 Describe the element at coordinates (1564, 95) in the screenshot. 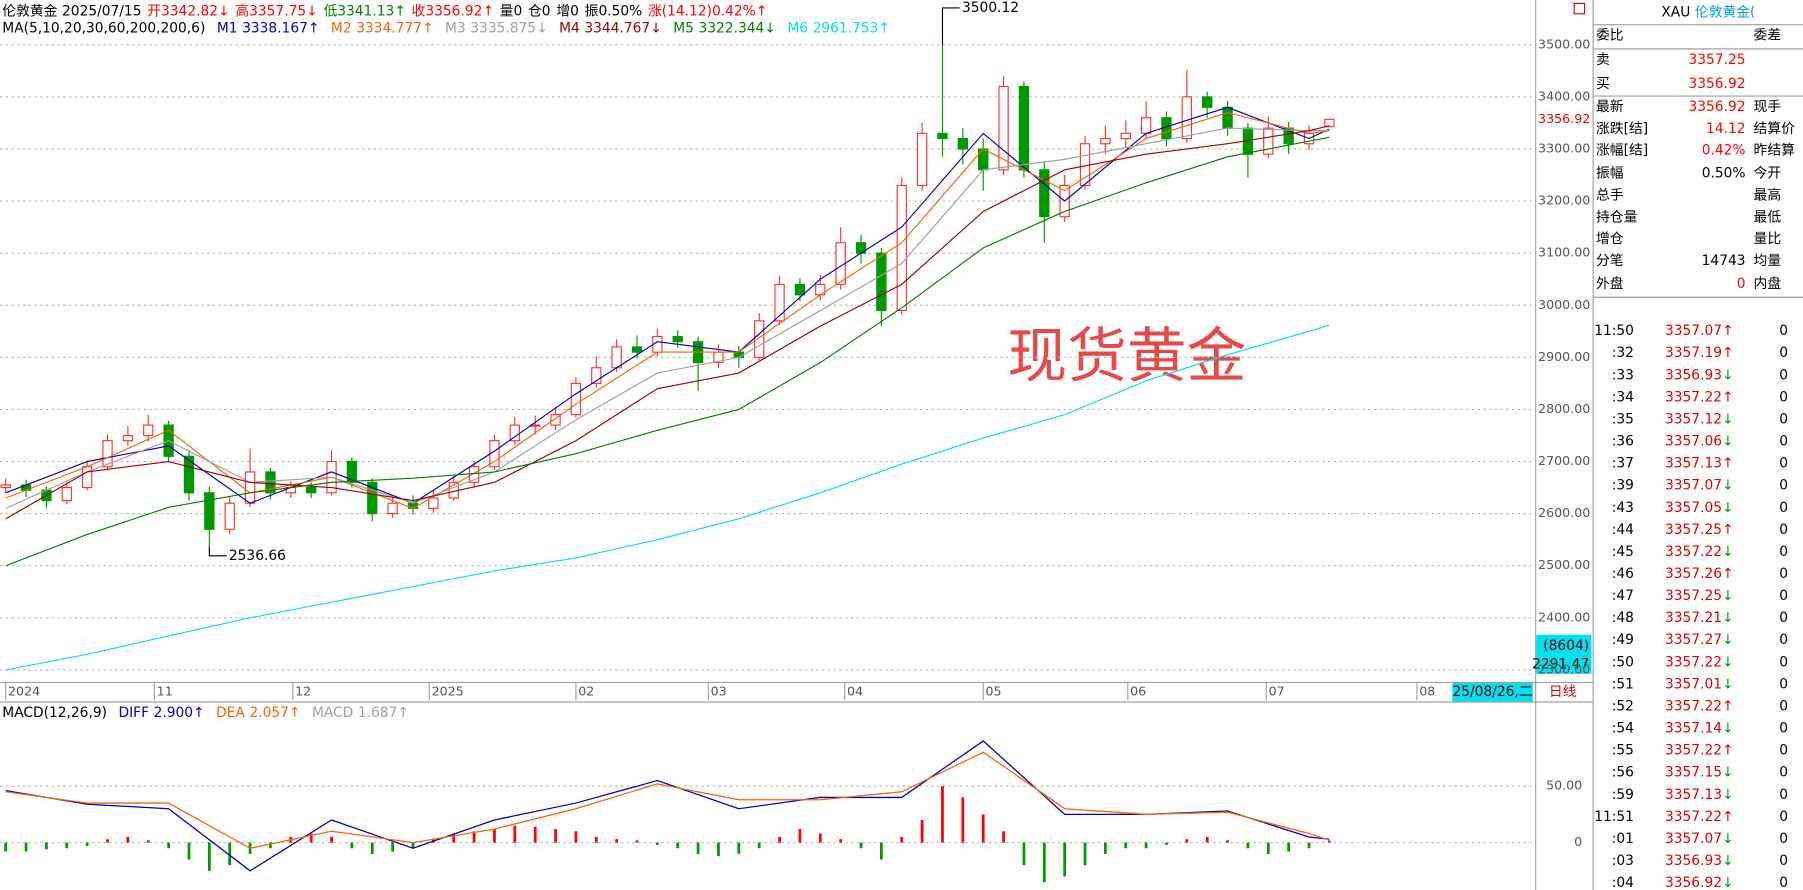

I see `y-tick-label: 3400.00` at that location.